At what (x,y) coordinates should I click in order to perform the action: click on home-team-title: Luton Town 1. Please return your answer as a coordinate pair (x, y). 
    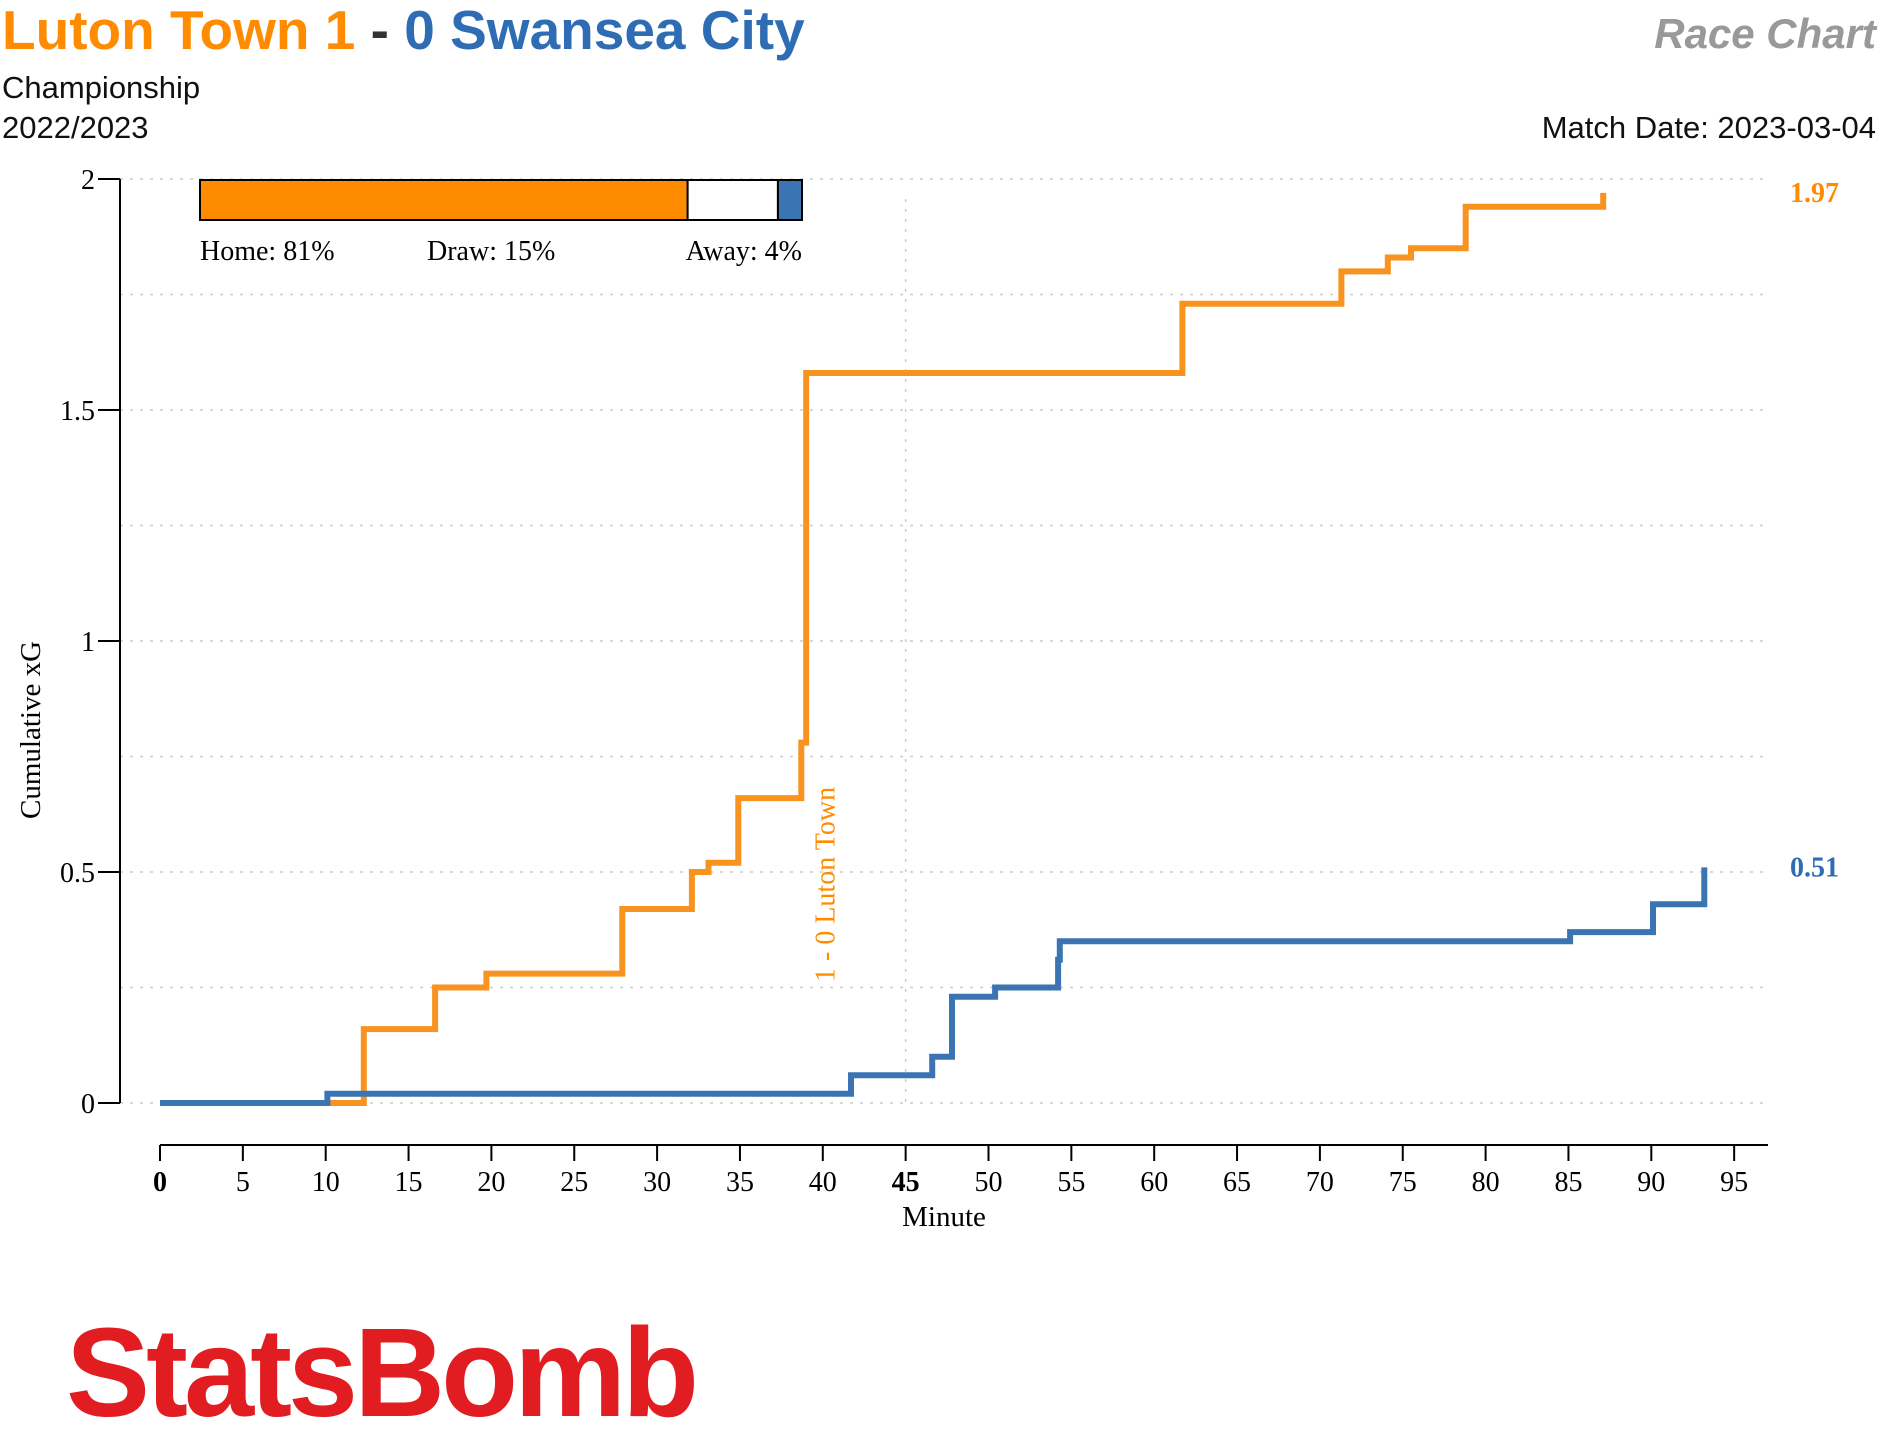
    Looking at the image, I should click on (178, 30).